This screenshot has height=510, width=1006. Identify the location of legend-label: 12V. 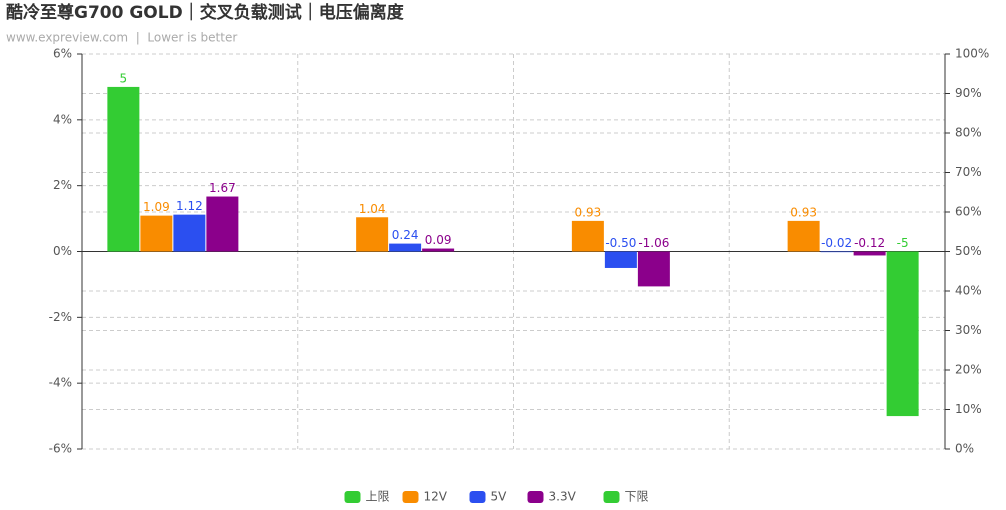
(436, 497).